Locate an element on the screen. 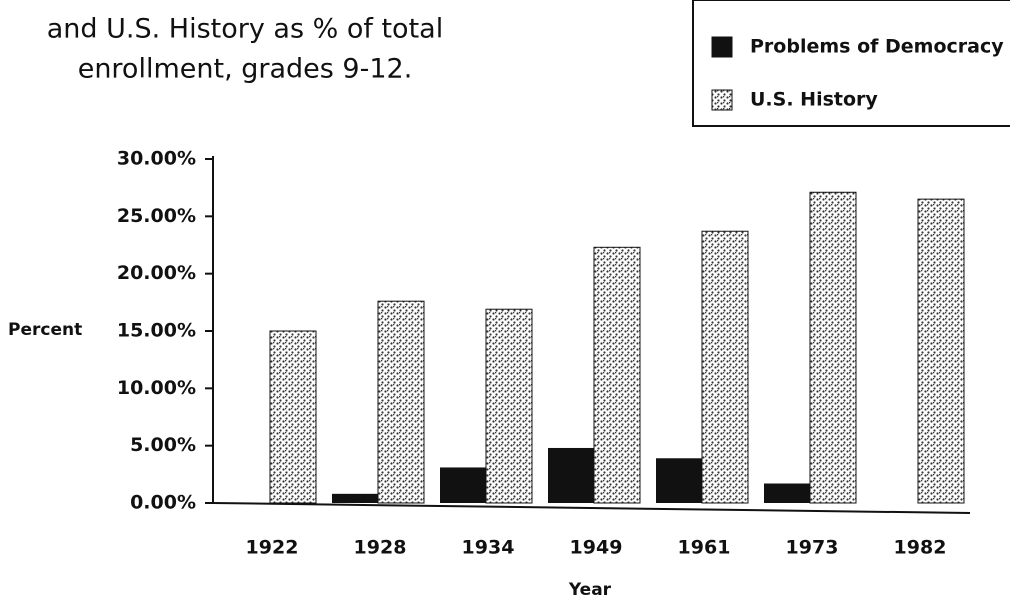 Image resolution: width=1010 pixels, height=604 pixels. x-tick-label: 1949 is located at coordinates (596, 548).